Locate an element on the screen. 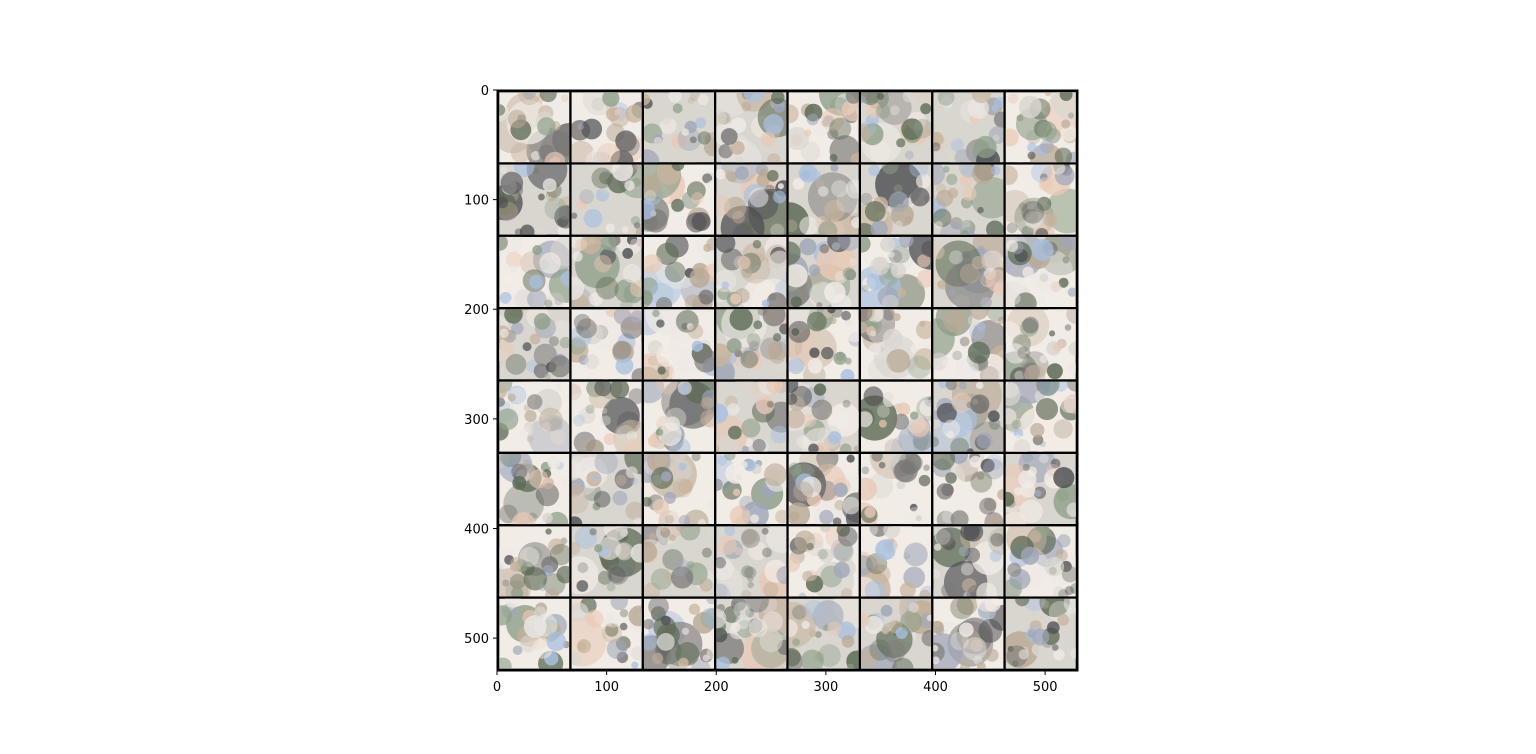 This screenshot has height=754, width=1536. x-tick-label: 400 is located at coordinates (935, 687).